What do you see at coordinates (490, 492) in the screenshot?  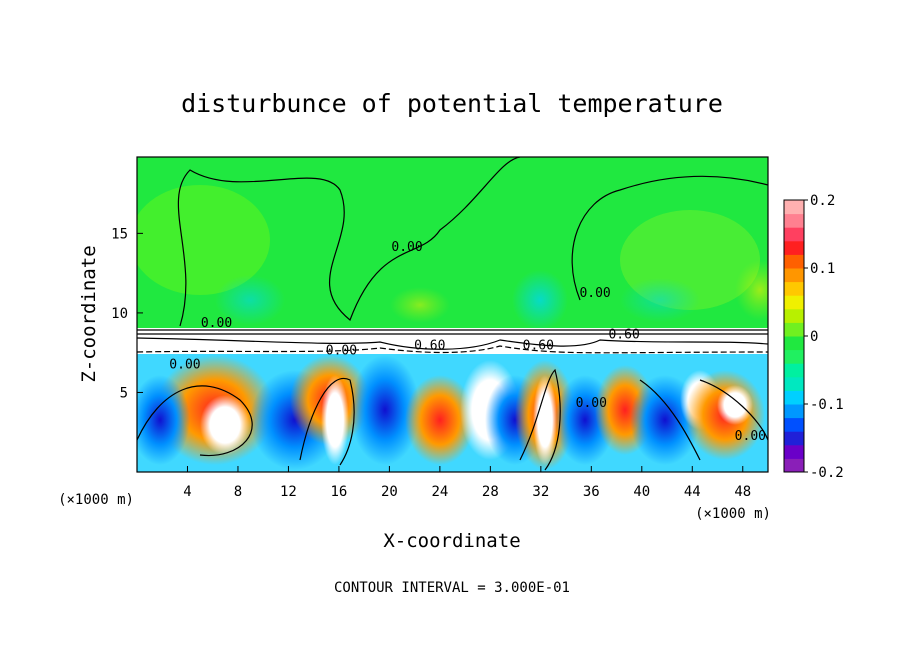 I see `x-tick-label: 28` at bounding box center [490, 492].